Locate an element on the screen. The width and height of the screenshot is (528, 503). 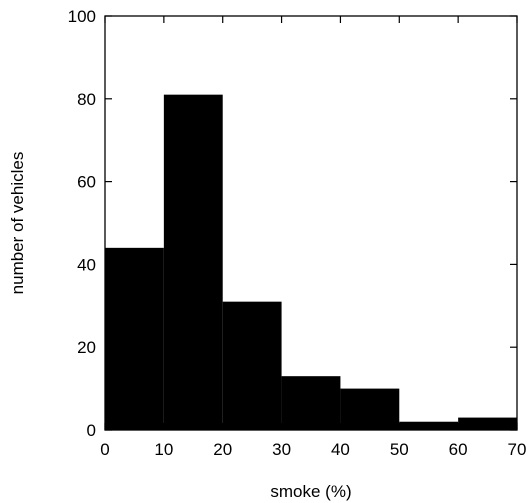
x-tick-label: 60 is located at coordinates (458, 449).